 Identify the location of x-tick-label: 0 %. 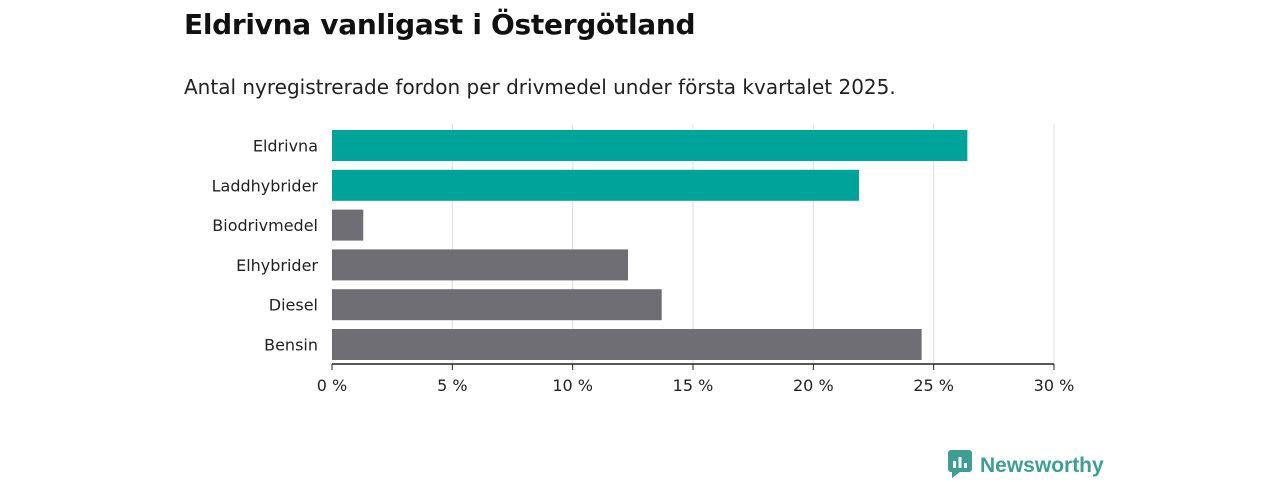
(332, 385).